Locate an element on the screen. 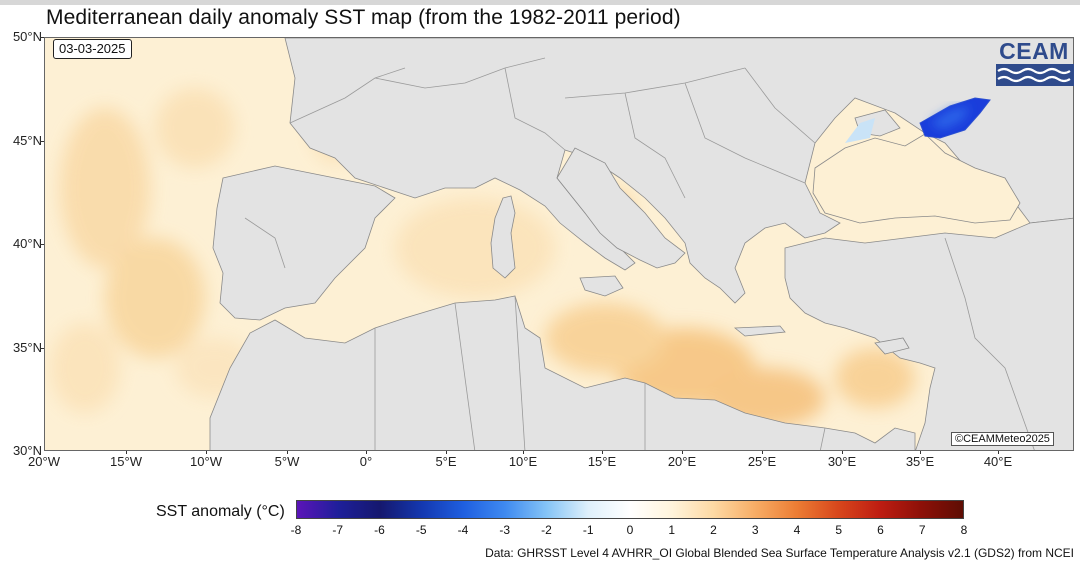  lat-tick-label: 50°N is located at coordinates (27, 36).